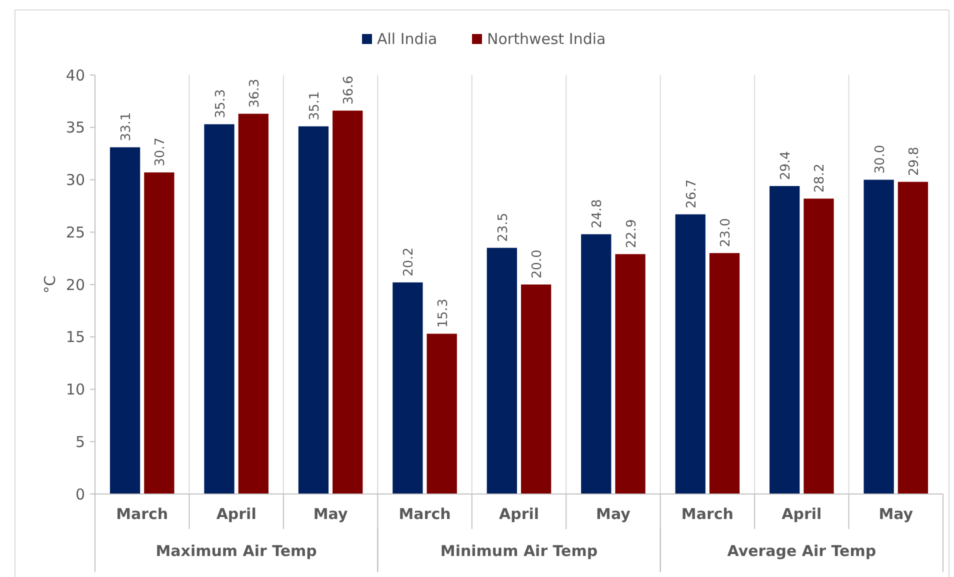 The image size is (954, 577). I want to click on data-label: 35.3, so click(220, 103).